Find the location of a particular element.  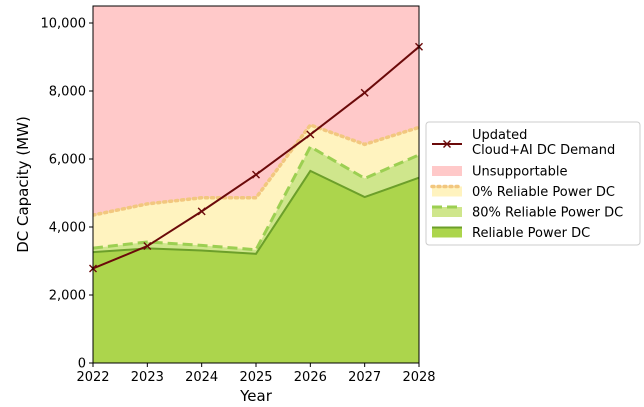

x-axis-label: Year is located at coordinates (256, 396).